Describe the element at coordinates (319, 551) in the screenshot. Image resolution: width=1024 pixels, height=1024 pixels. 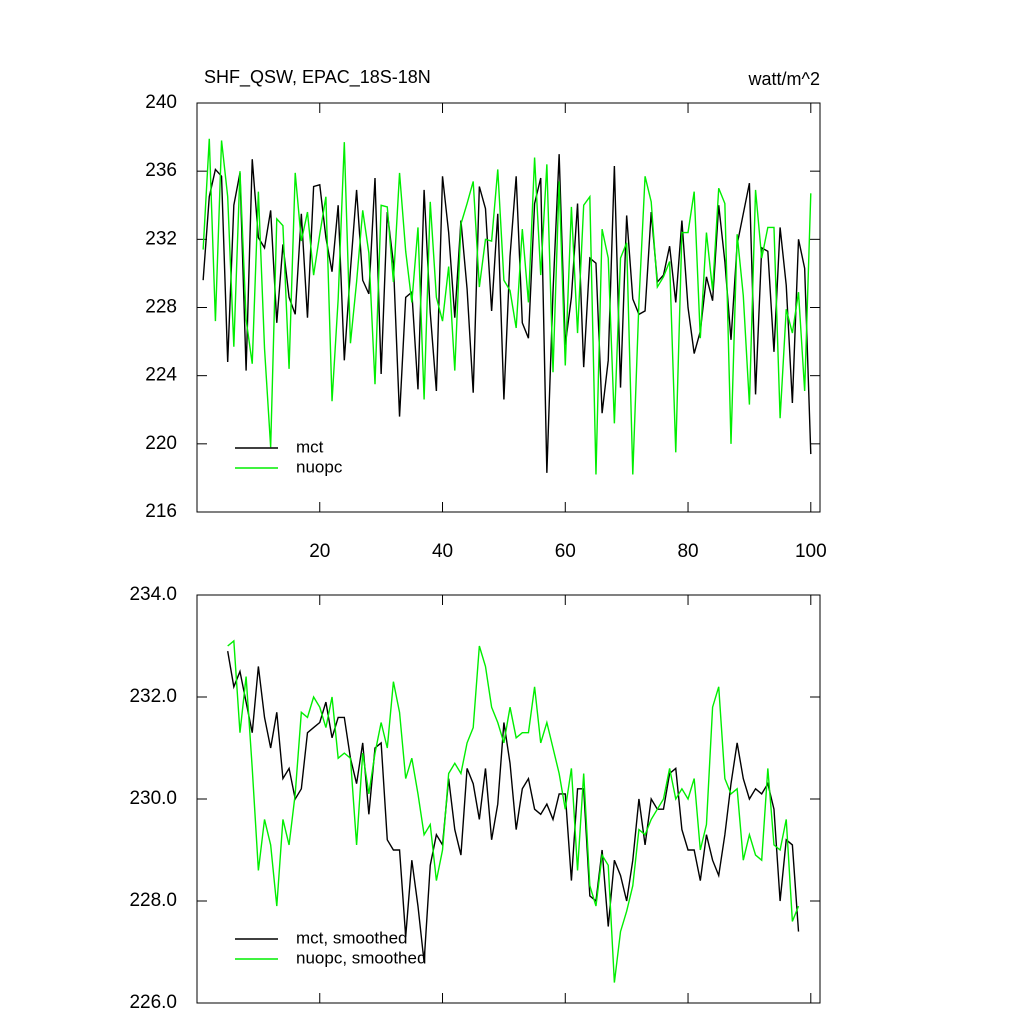
I see `x-tick-label: 20` at that location.